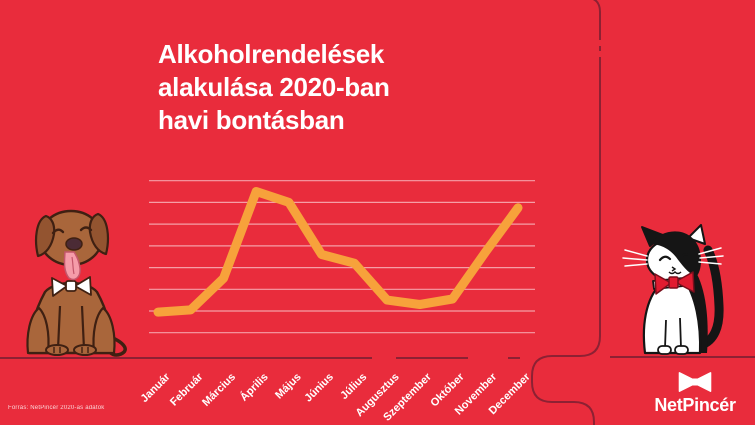 The height and width of the screenshot is (425, 755). I want to click on page-title-line: alakulása 2020-ban, so click(274, 87).